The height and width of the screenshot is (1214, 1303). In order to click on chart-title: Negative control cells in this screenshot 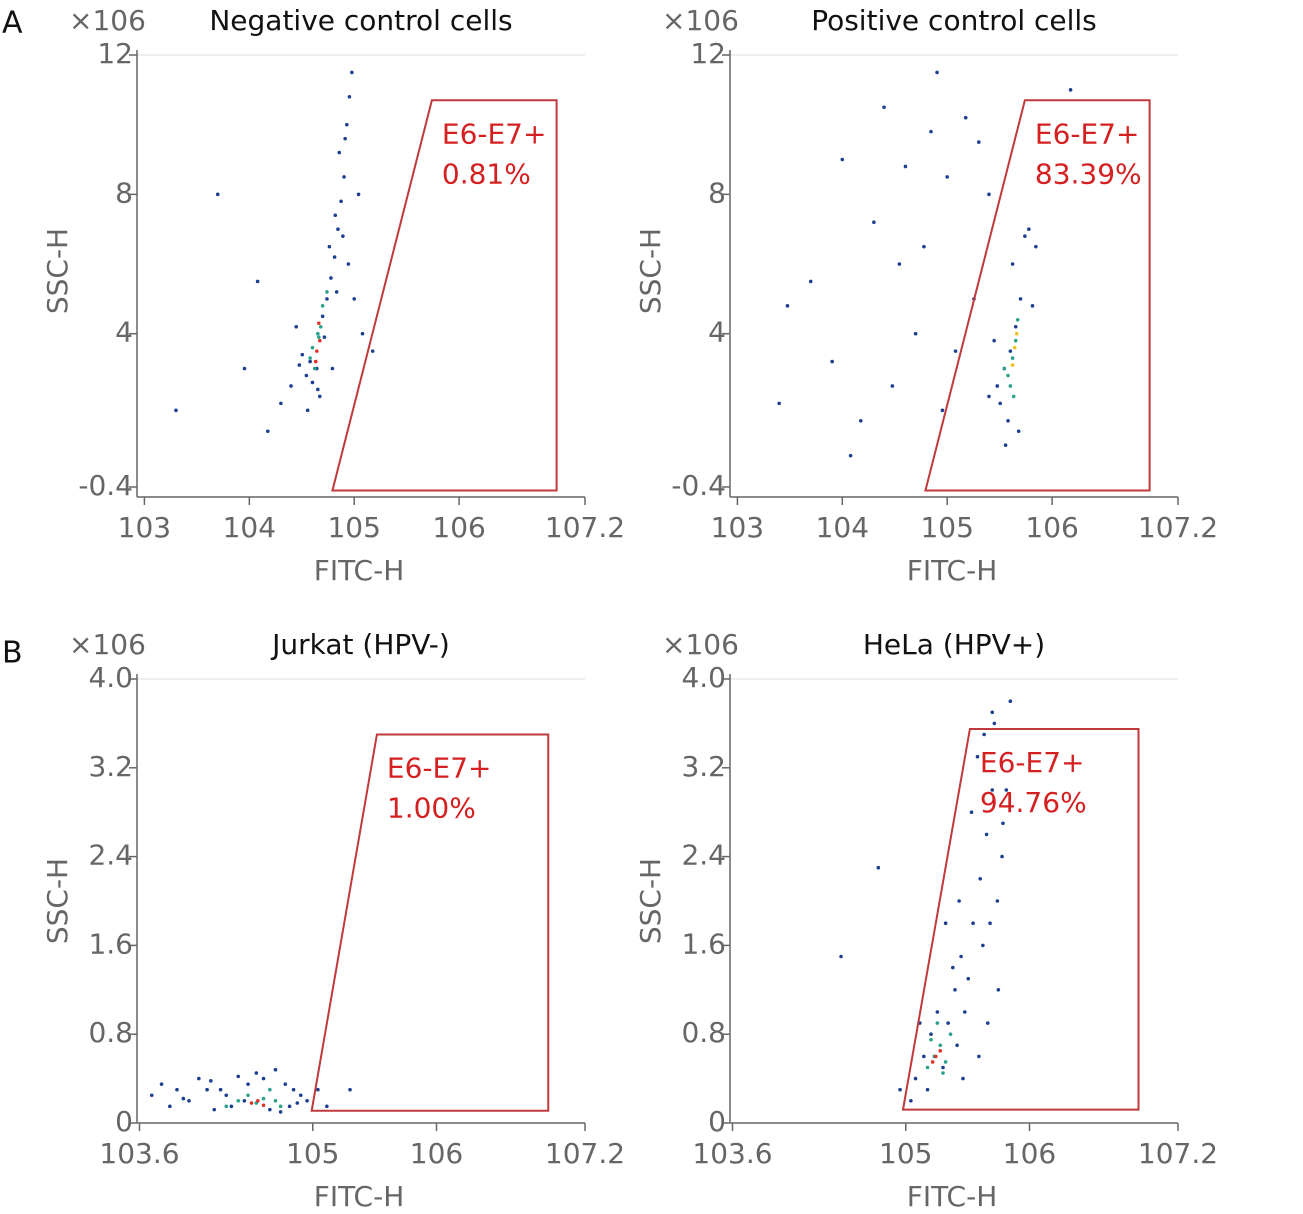, I will do `click(360, 20)`.